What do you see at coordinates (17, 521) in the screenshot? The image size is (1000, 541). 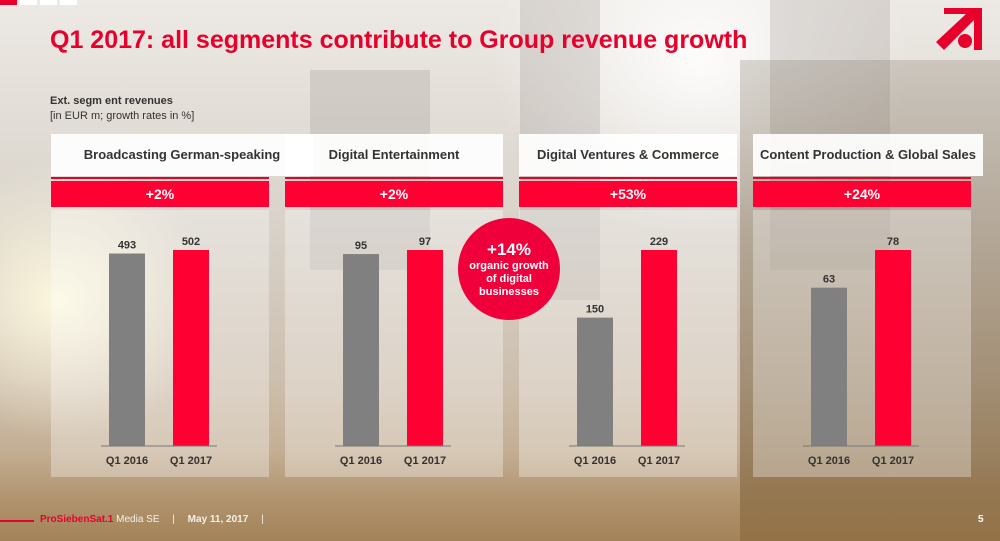 I see `footer-accent-line` at bounding box center [17, 521].